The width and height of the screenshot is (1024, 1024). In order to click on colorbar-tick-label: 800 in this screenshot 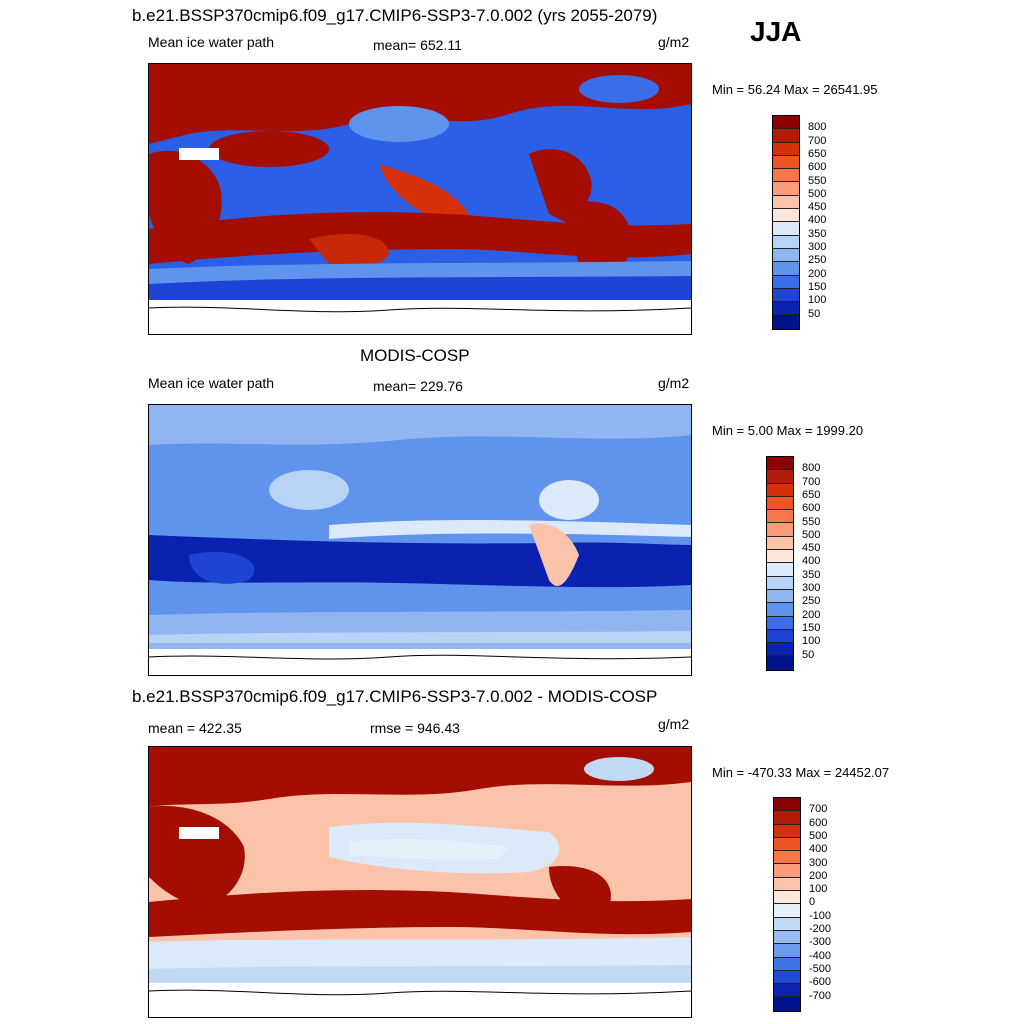, I will do `click(811, 468)`.